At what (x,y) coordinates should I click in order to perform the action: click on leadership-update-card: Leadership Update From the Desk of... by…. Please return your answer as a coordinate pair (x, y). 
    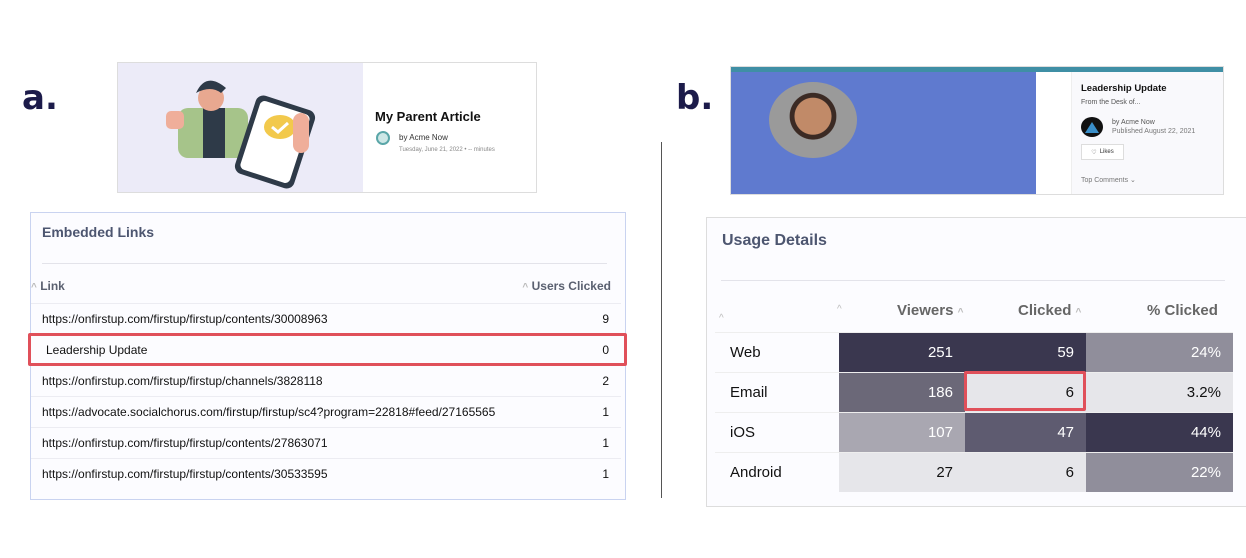
    Looking at the image, I should click on (977, 130).